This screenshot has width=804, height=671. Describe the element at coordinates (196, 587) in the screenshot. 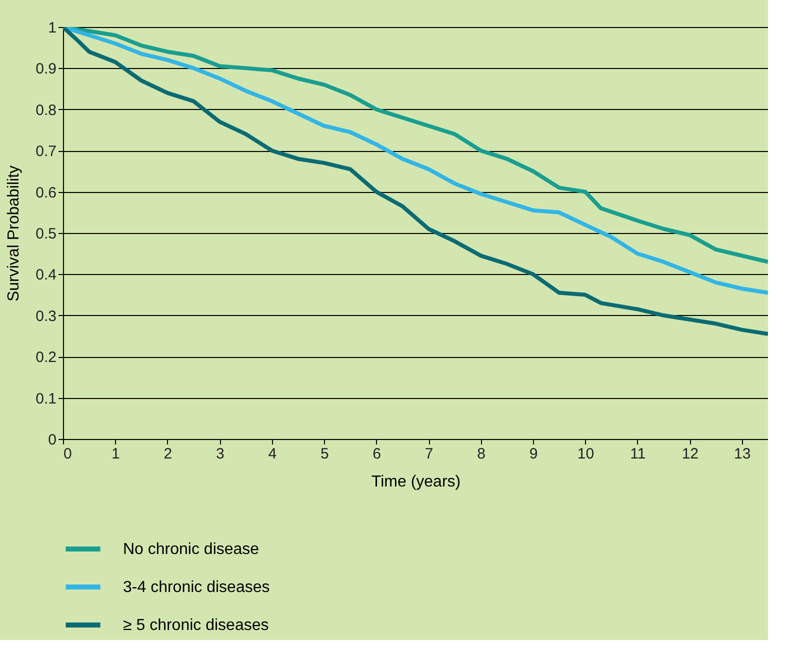

I see `legend-label: 3-4 chronic diseases` at that location.